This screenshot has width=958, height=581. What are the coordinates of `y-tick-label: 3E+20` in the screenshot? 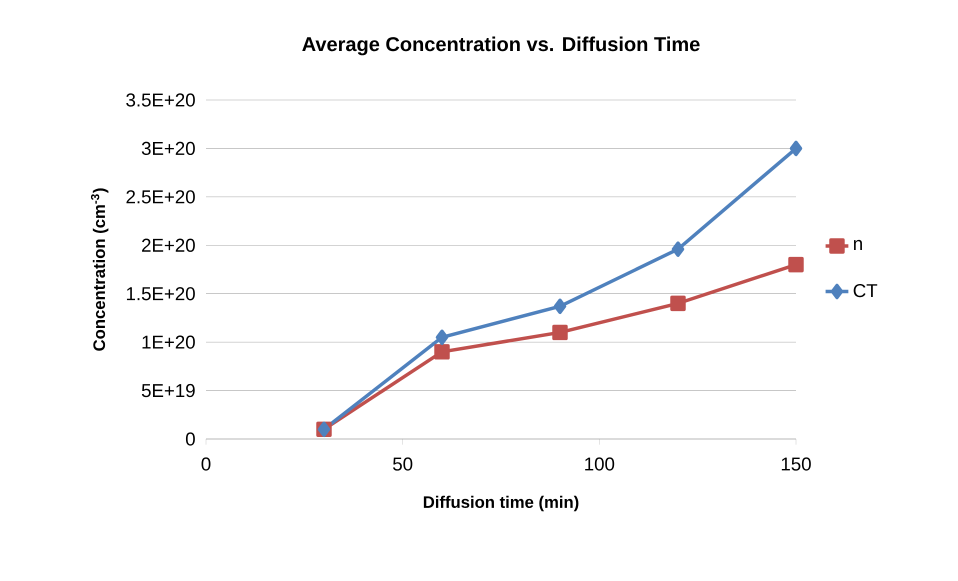 It's located at (168, 149).